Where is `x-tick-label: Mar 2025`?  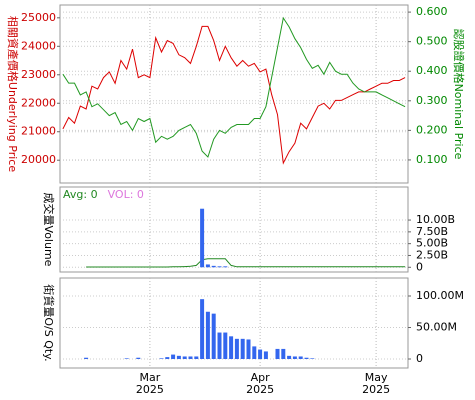
x-tick-label: Mar 2025 is located at coordinates (149, 383).